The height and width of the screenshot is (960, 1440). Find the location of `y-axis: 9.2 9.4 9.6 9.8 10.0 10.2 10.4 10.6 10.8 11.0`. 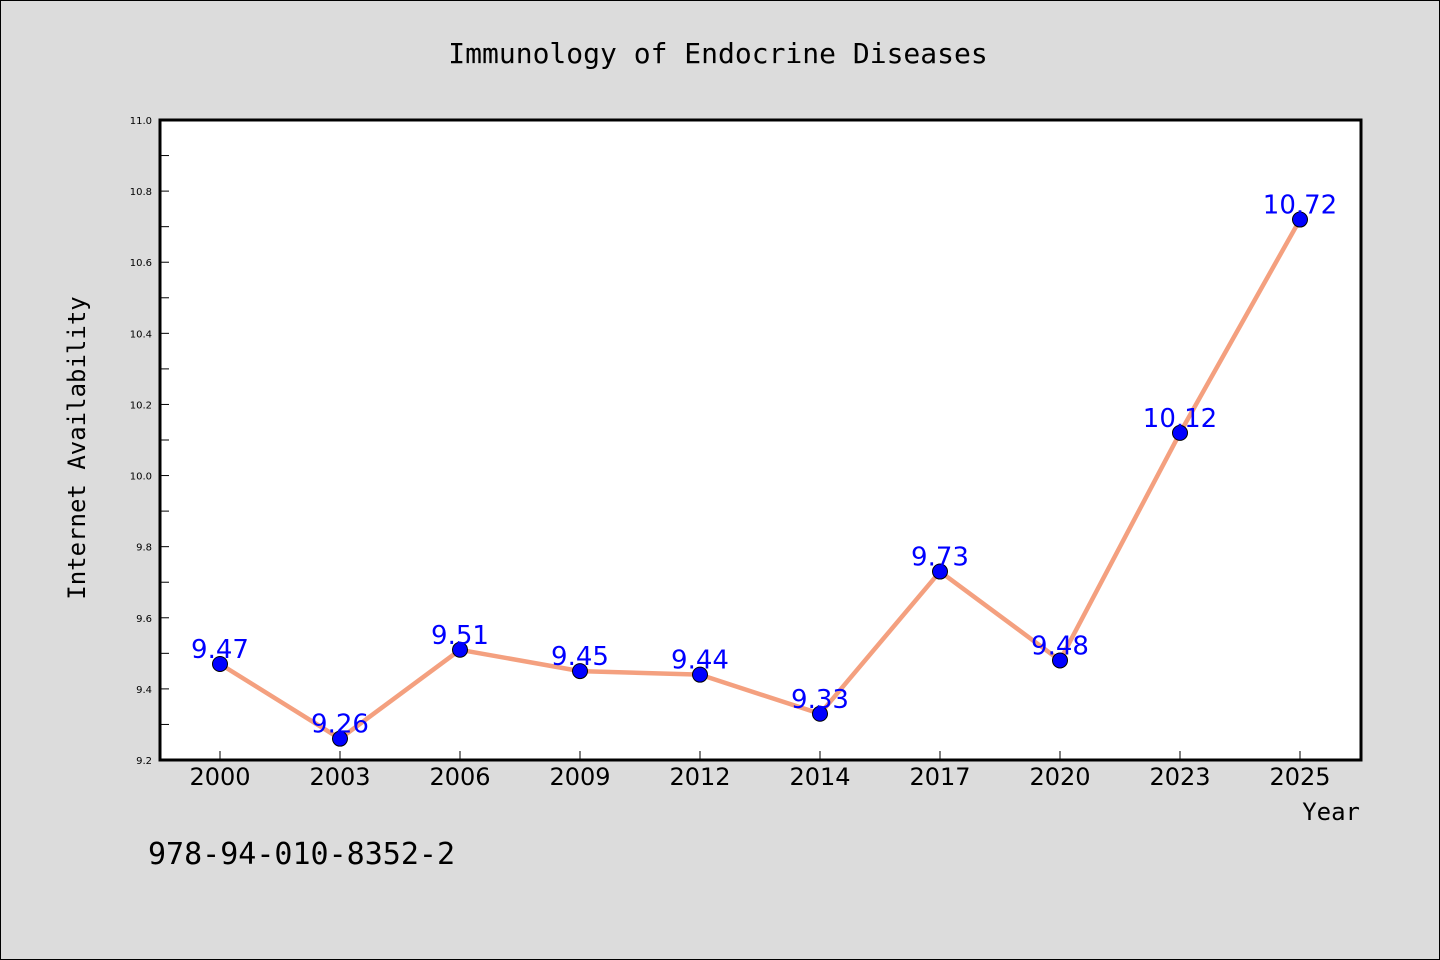

y-axis: 9.2 9.4 9.6 9.8 10.0 10.2 10.4 10.6 10.8 11.0 is located at coordinates (149, 441).